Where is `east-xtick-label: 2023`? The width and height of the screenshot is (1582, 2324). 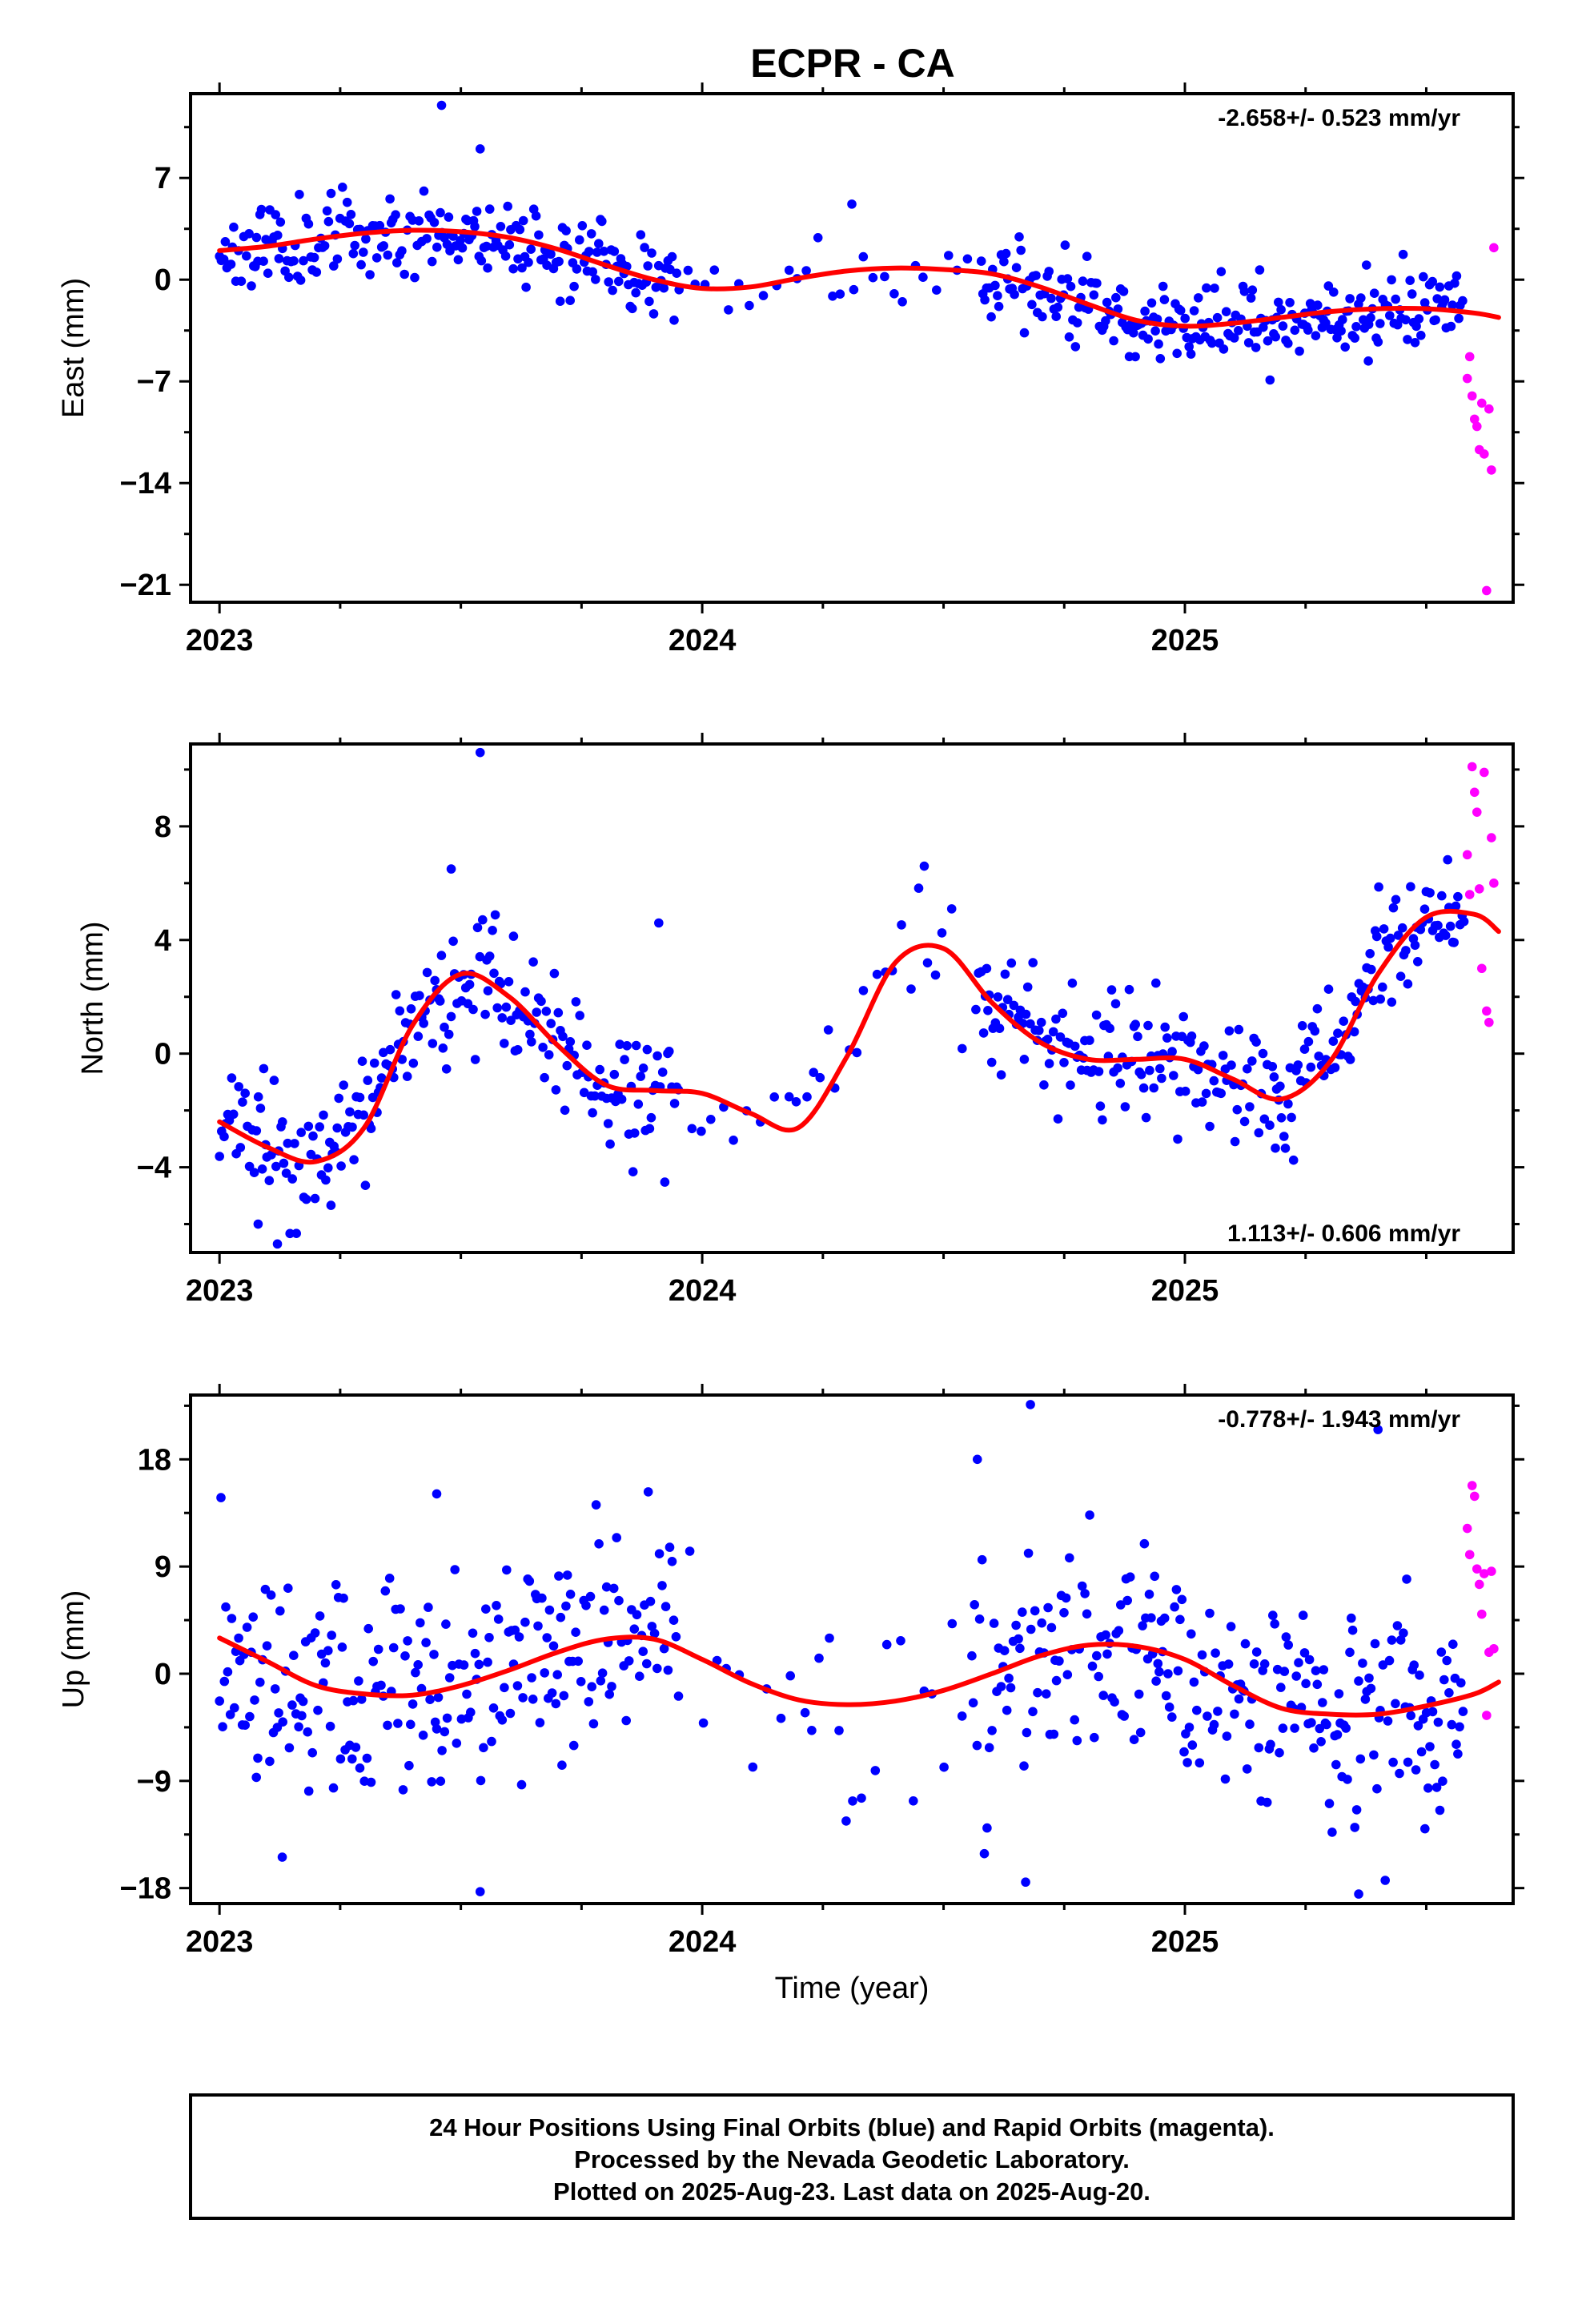 east-xtick-label: 2023 is located at coordinates (220, 640).